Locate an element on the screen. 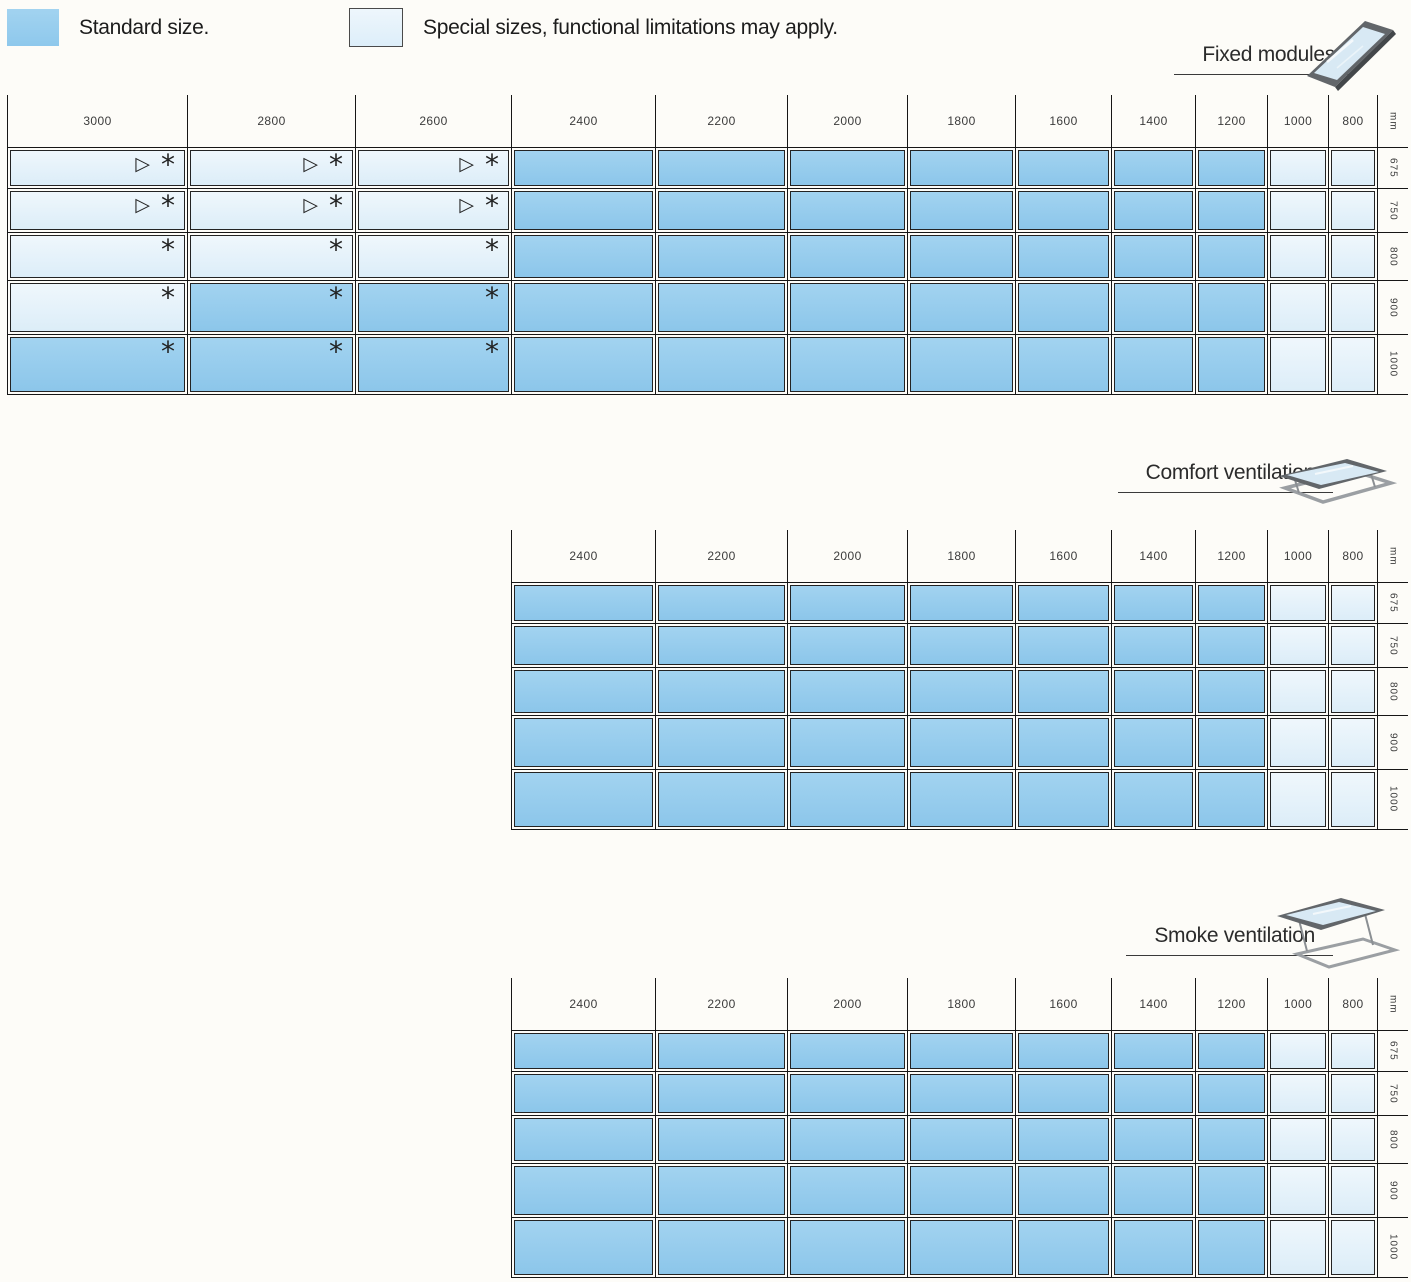 This screenshot has width=1411, height=1282. section-title-fixed-modules: Fixed modules is located at coordinates (1263, 52).